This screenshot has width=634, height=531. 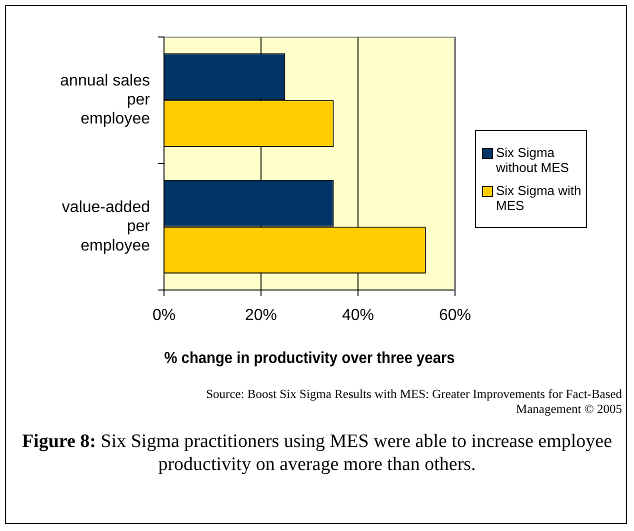 What do you see at coordinates (164, 315) in the screenshot?
I see `x-tick-label: 0%` at bounding box center [164, 315].